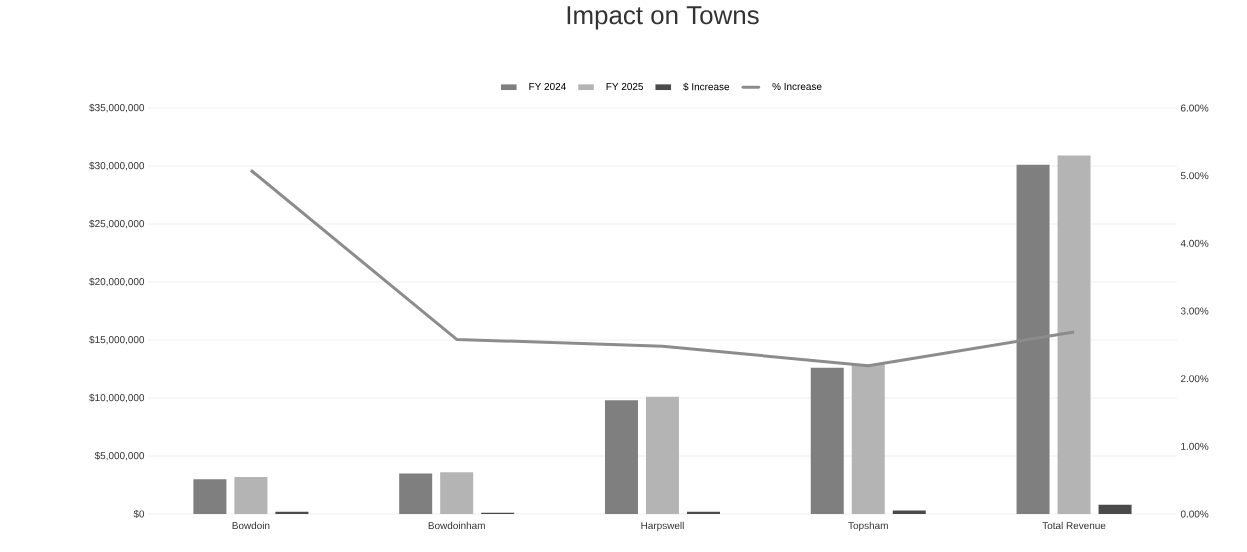 This screenshot has width=1247, height=552. Describe the element at coordinates (1195, 446) in the screenshot. I see `y2-tick-label: 1.00%` at that location.